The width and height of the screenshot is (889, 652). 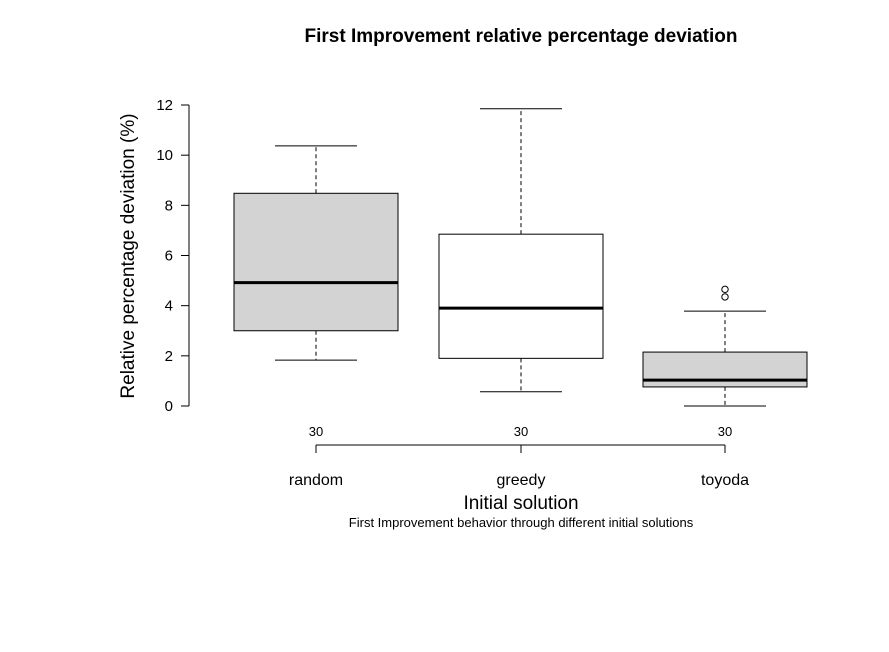 What do you see at coordinates (164, 105) in the screenshot?
I see `y-tick-label: 12` at bounding box center [164, 105].